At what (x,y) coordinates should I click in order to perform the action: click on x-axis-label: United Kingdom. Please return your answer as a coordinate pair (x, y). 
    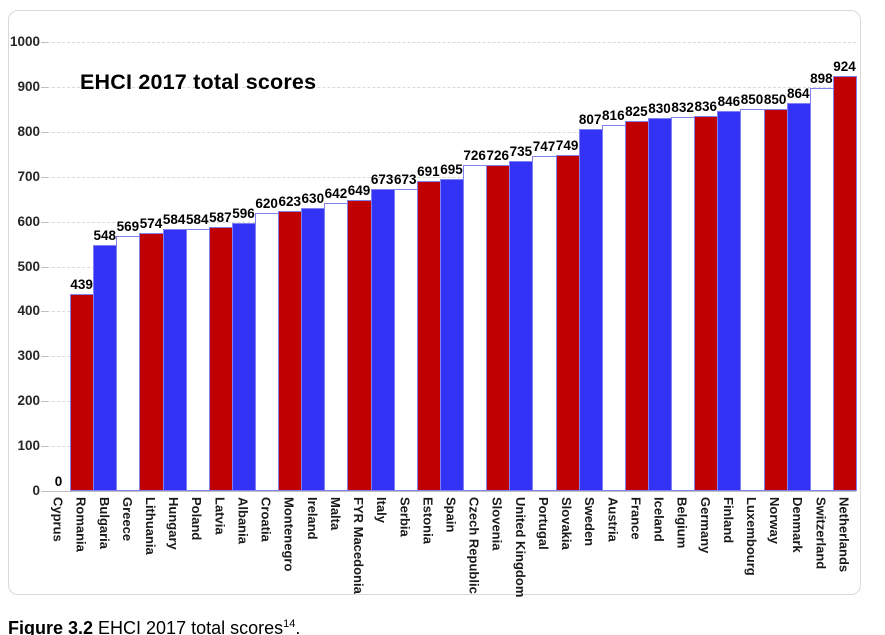
    Looking at the image, I should click on (520, 547).